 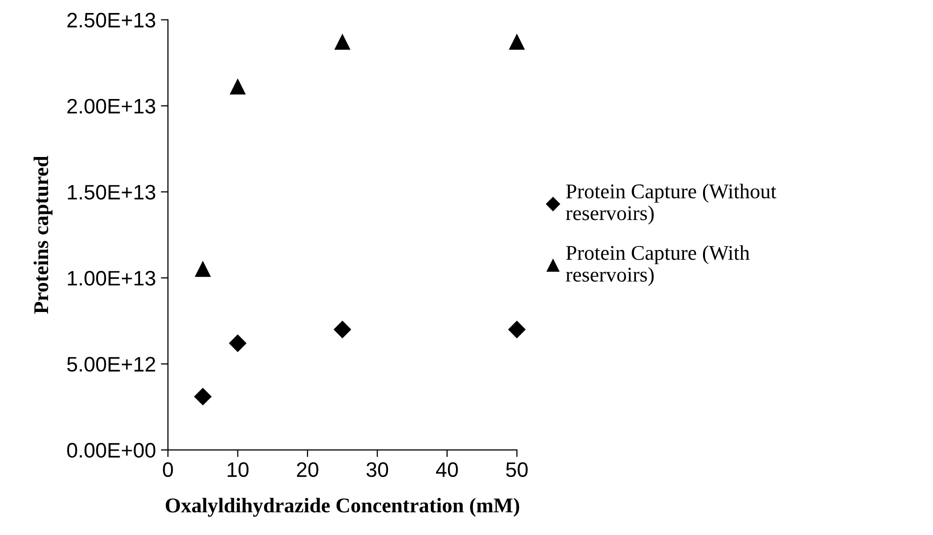 What do you see at coordinates (111, 450) in the screenshot?
I see `y-tick-label: 0.00E+00` at bounding box center [111, 450].